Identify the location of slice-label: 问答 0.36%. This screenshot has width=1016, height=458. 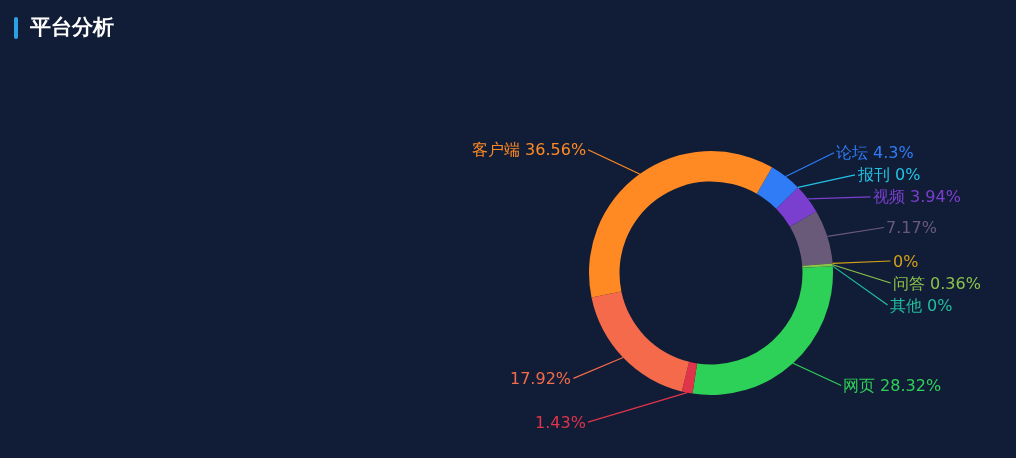
(937, 283).